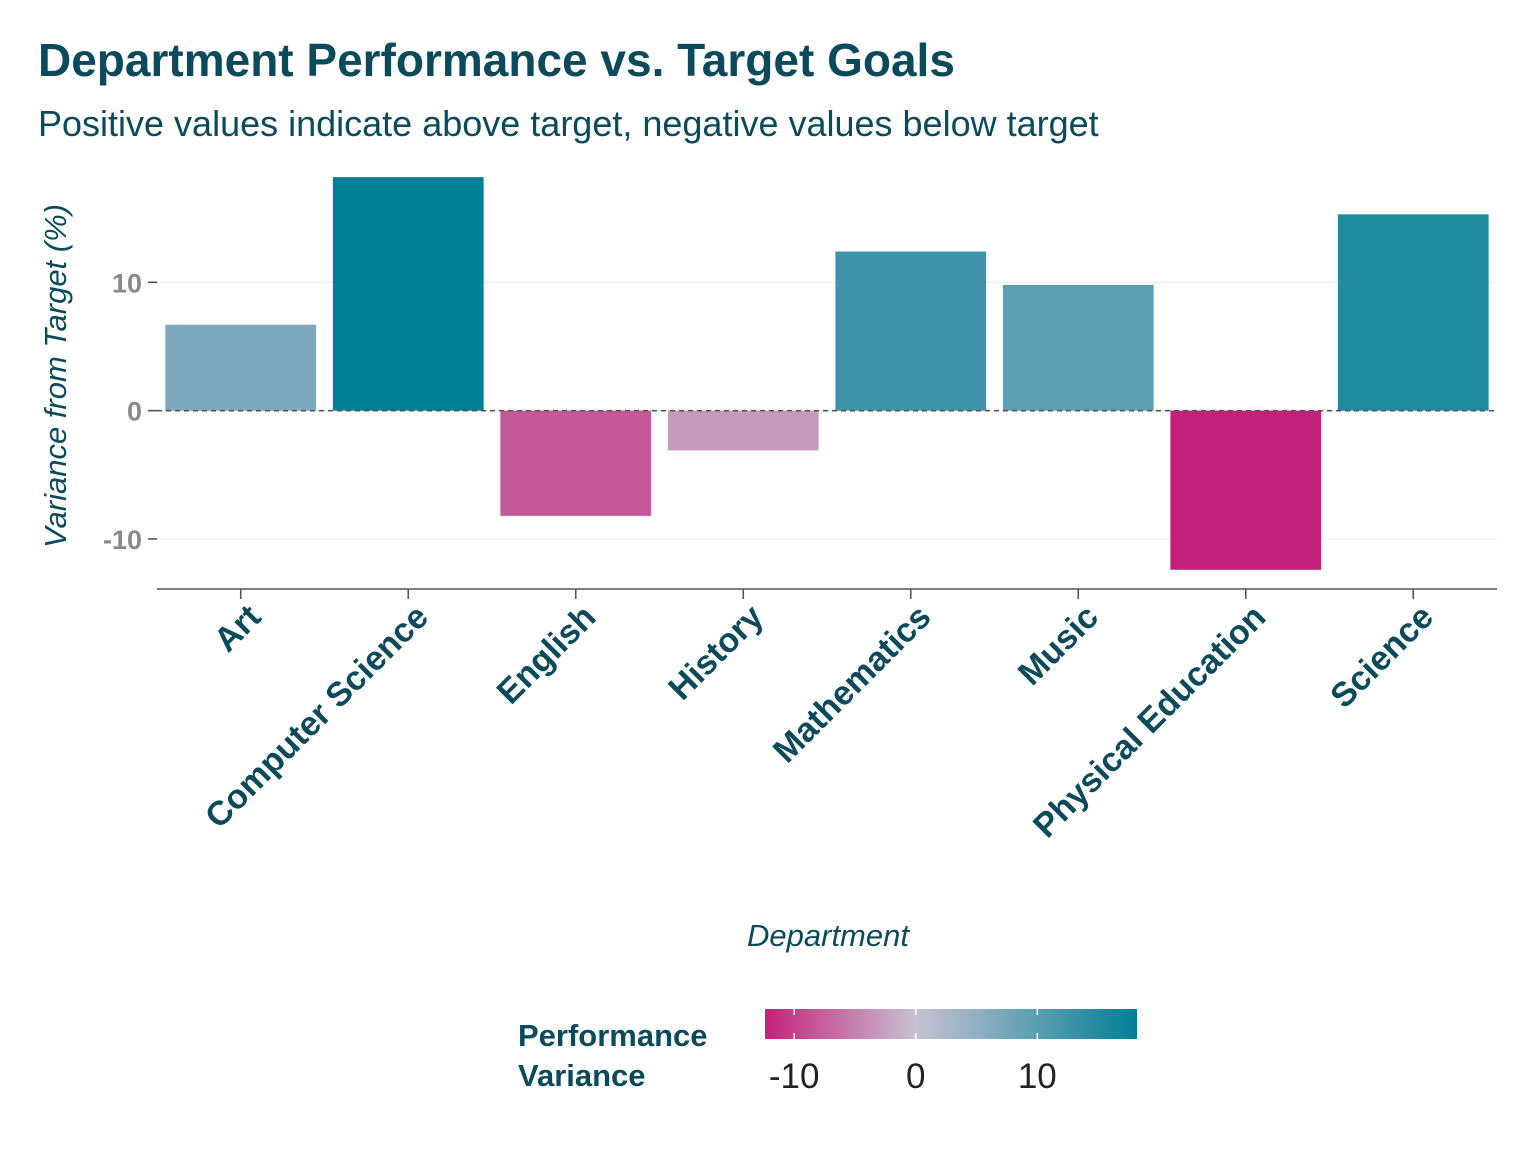 The width and height of the screenshot is (1536, 1152). I want to click on bar-mathematics, so click(911, 331).